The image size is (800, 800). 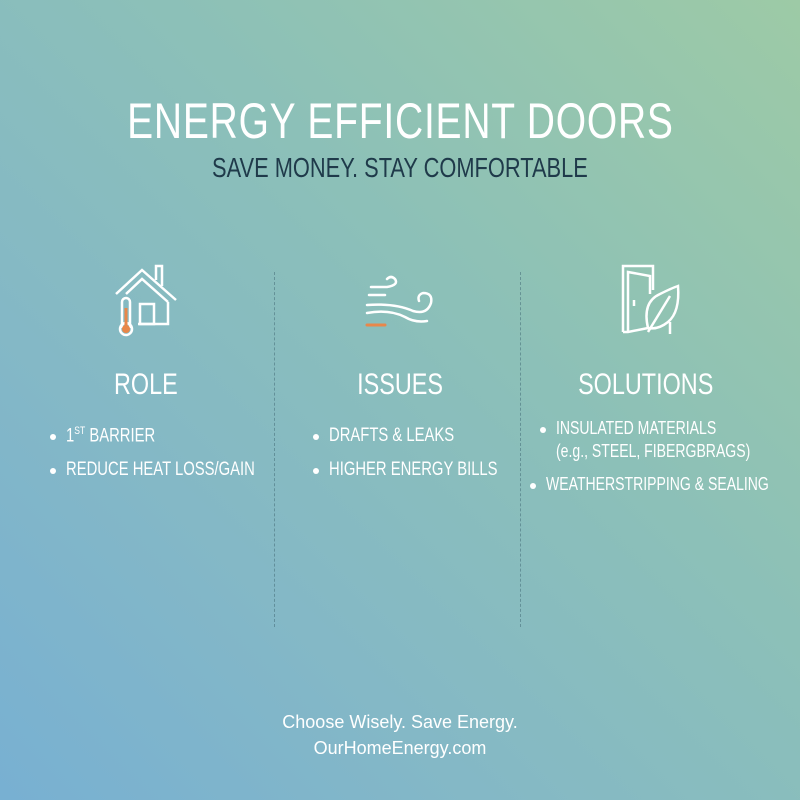 I want to click on heading-issues: ISSUES, so click(x=400, y=384).